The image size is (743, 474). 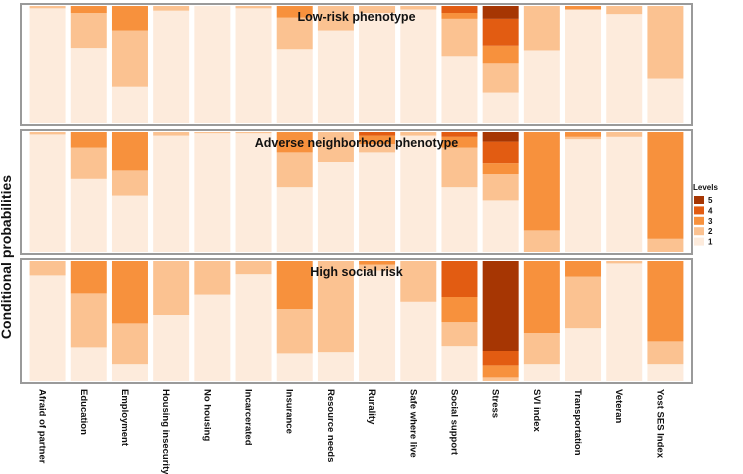 What do you see at coordinates (165, 431) in the screenshot?
I see `x-tick-label: Housing insecurity` at bounding box center [165, 431].